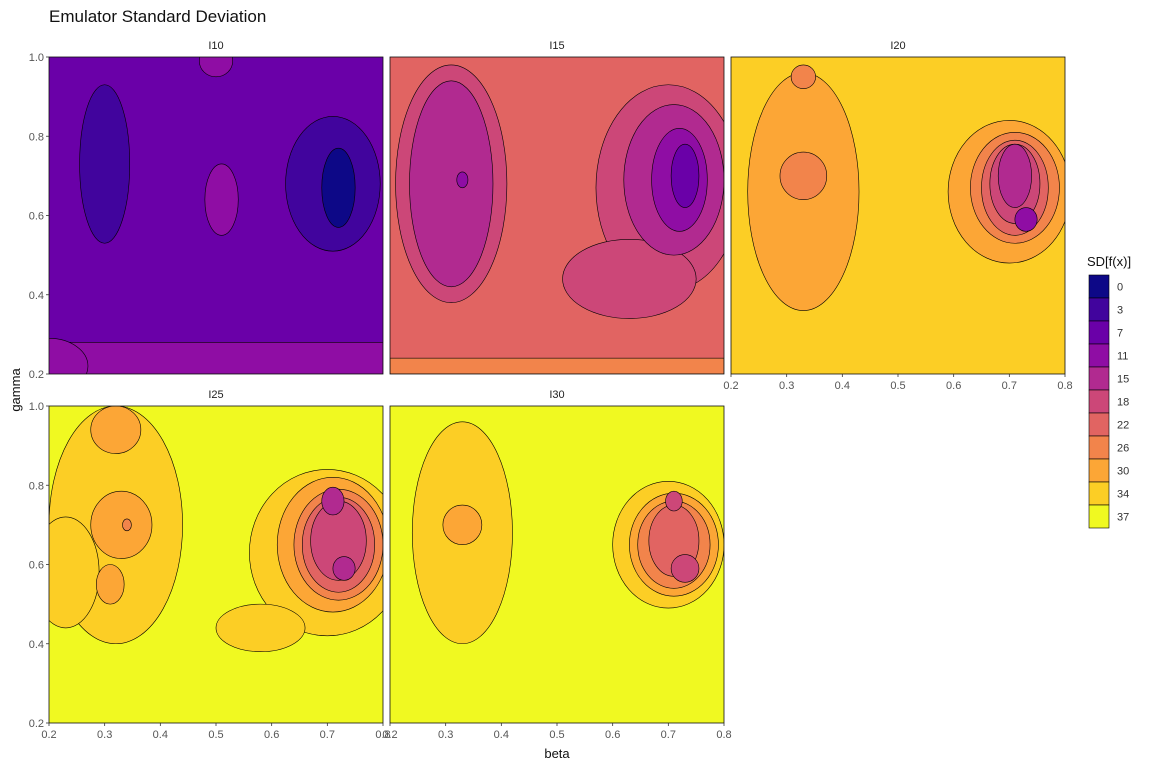  I want to click on panel-i25: I25 0.2 0.4 0.6 0.8 1.0 0.2 0.3 0.4 0.5 0.6 0.7 0.8, so click(210, 565).